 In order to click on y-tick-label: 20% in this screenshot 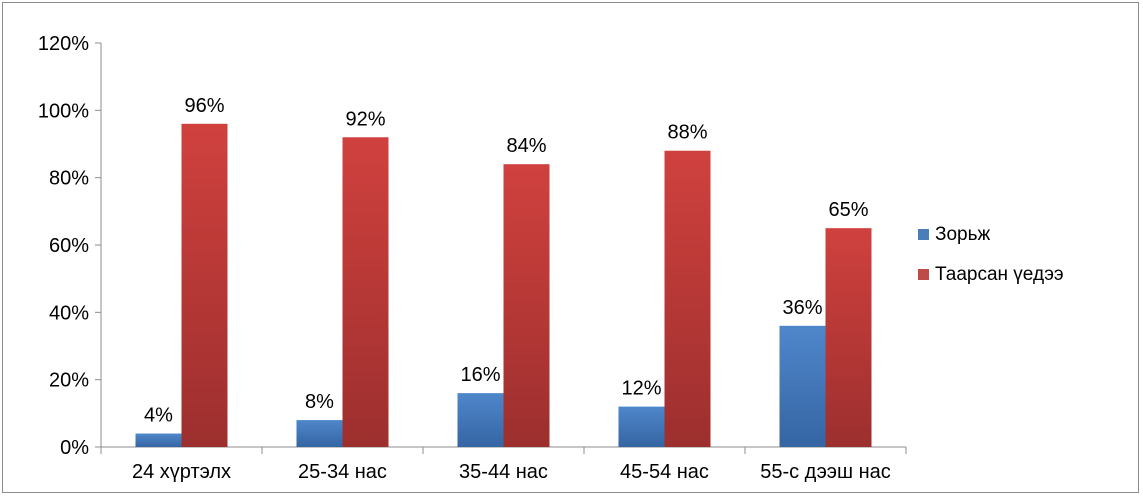, I will do `click(69, 381)`.